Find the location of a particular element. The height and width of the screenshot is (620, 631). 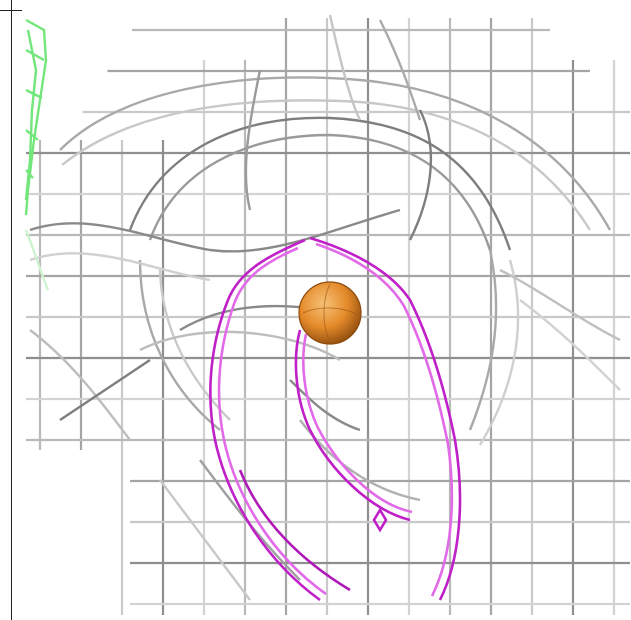

sphere-atom is located at coordinates (330, 313).